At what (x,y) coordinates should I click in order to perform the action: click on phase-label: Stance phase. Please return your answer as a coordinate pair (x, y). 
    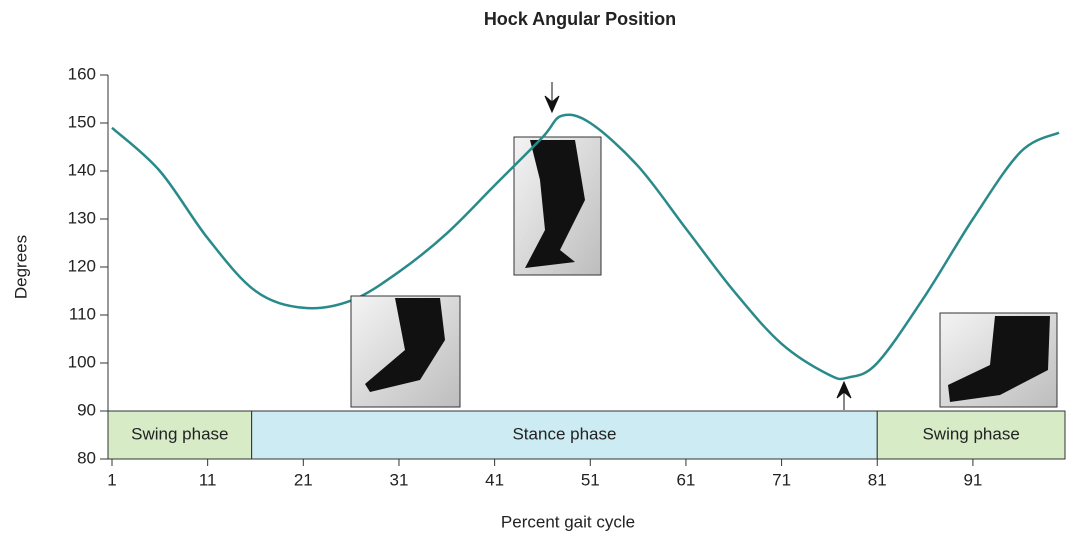
    Looking at the image, I should click on (564, 433).